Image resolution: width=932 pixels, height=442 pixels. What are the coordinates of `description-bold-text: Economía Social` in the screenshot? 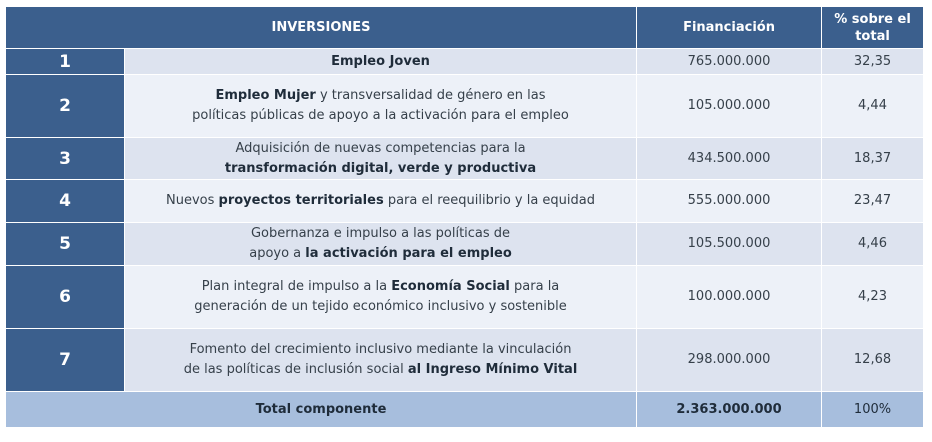 It's located at (450, 286).